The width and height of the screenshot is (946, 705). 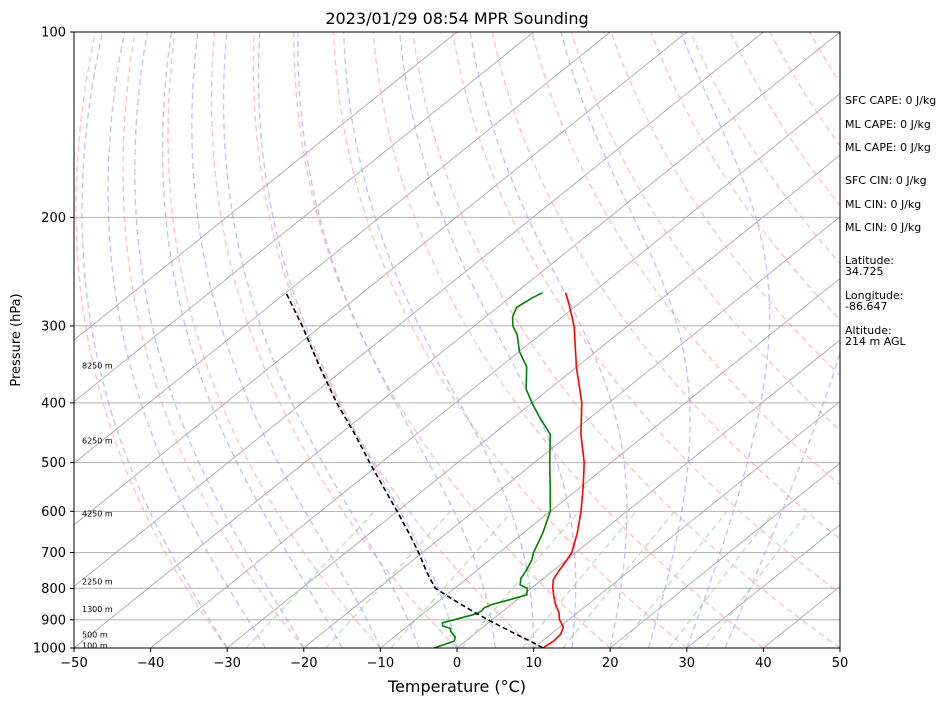 I want to click on y-tick-label: 100, so click(x=53, y=33).